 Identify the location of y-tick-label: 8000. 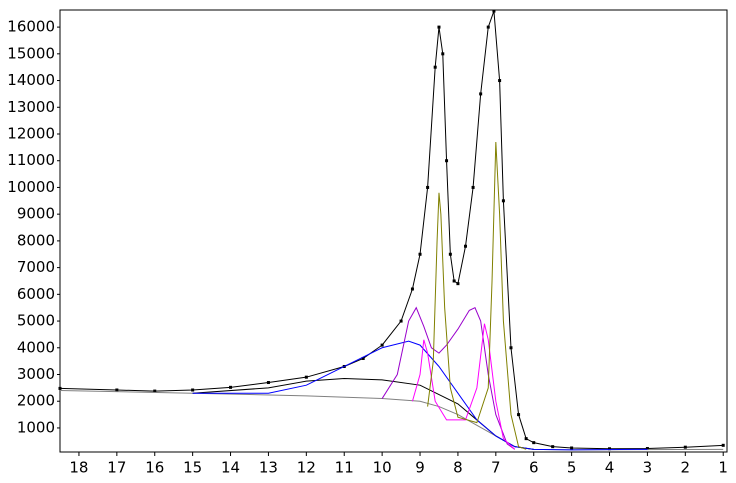
(36, 240).